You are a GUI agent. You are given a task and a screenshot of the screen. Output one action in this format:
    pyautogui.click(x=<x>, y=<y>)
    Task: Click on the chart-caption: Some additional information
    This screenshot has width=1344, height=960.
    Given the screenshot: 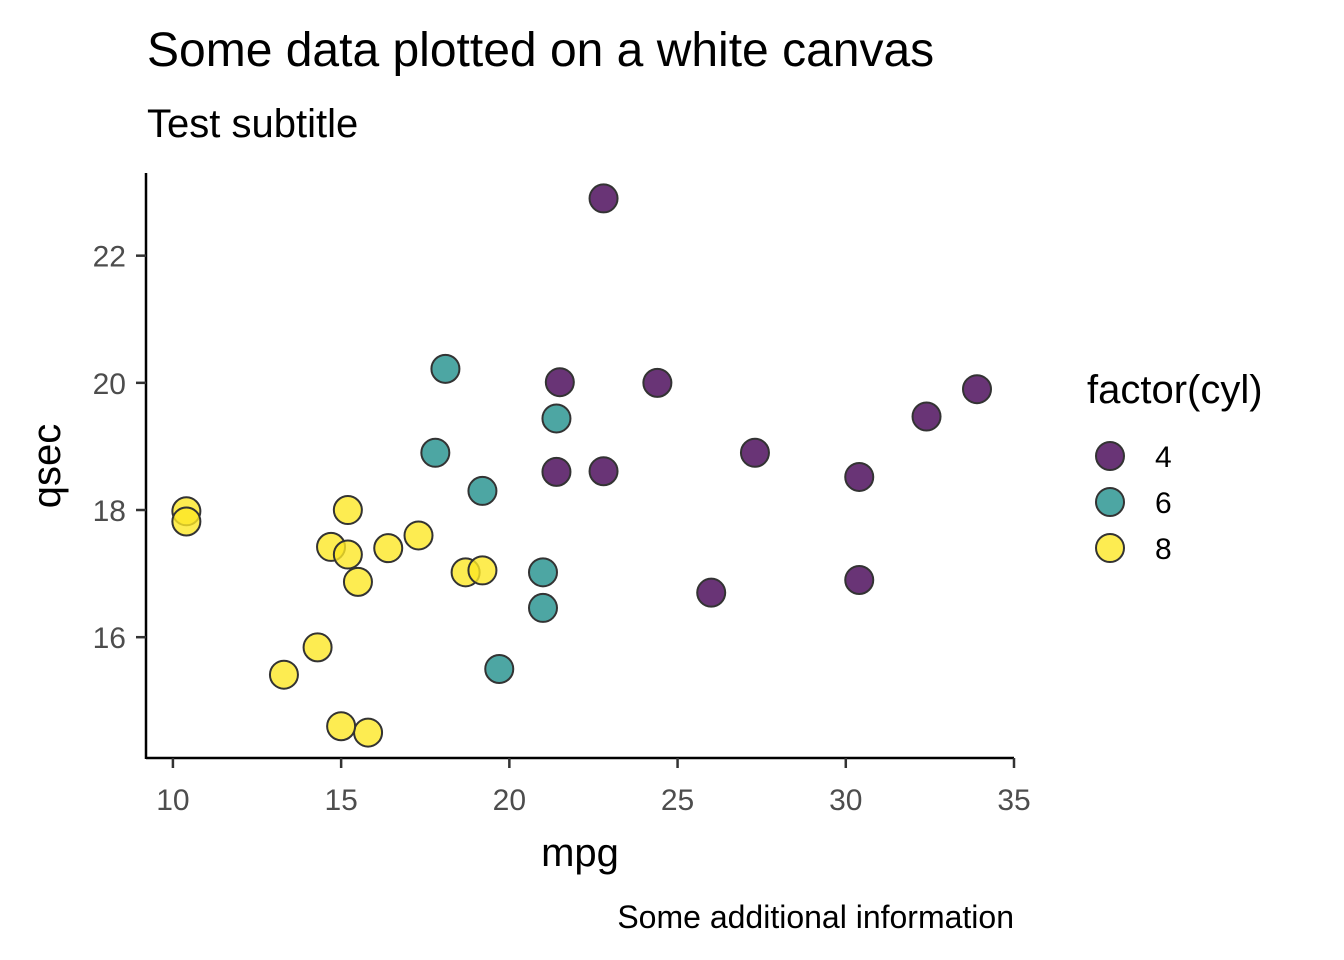 What is the action you would take?
    pyautogui.click(x=815, y=917)
    